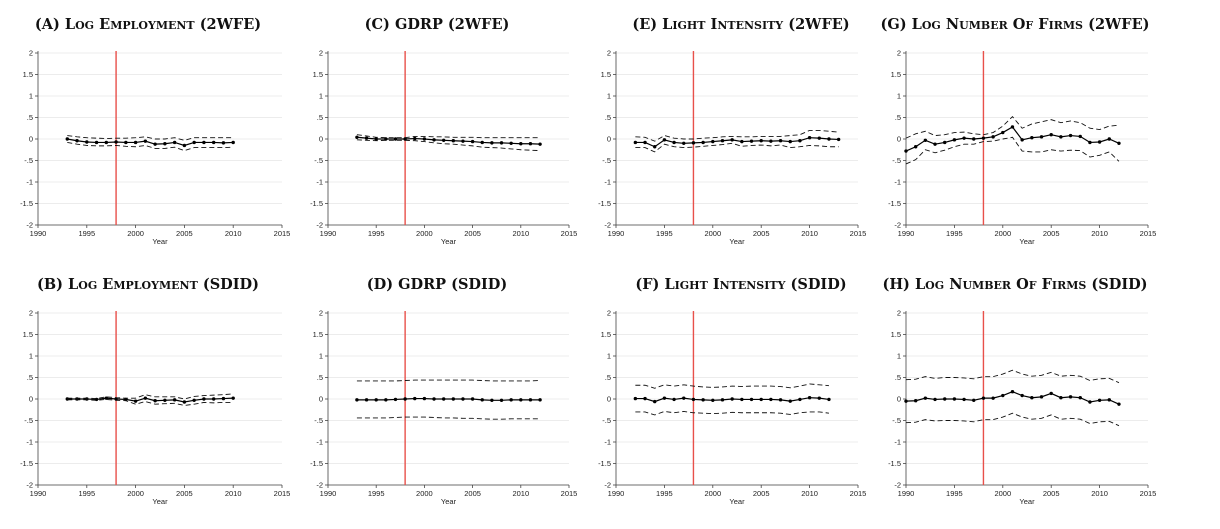 This screenshot has height=529, width=1220. What do you see at coordinates (50, 24) in the screenshot?
I see `panel-letter: (A)` at bounding box center [50, 24].